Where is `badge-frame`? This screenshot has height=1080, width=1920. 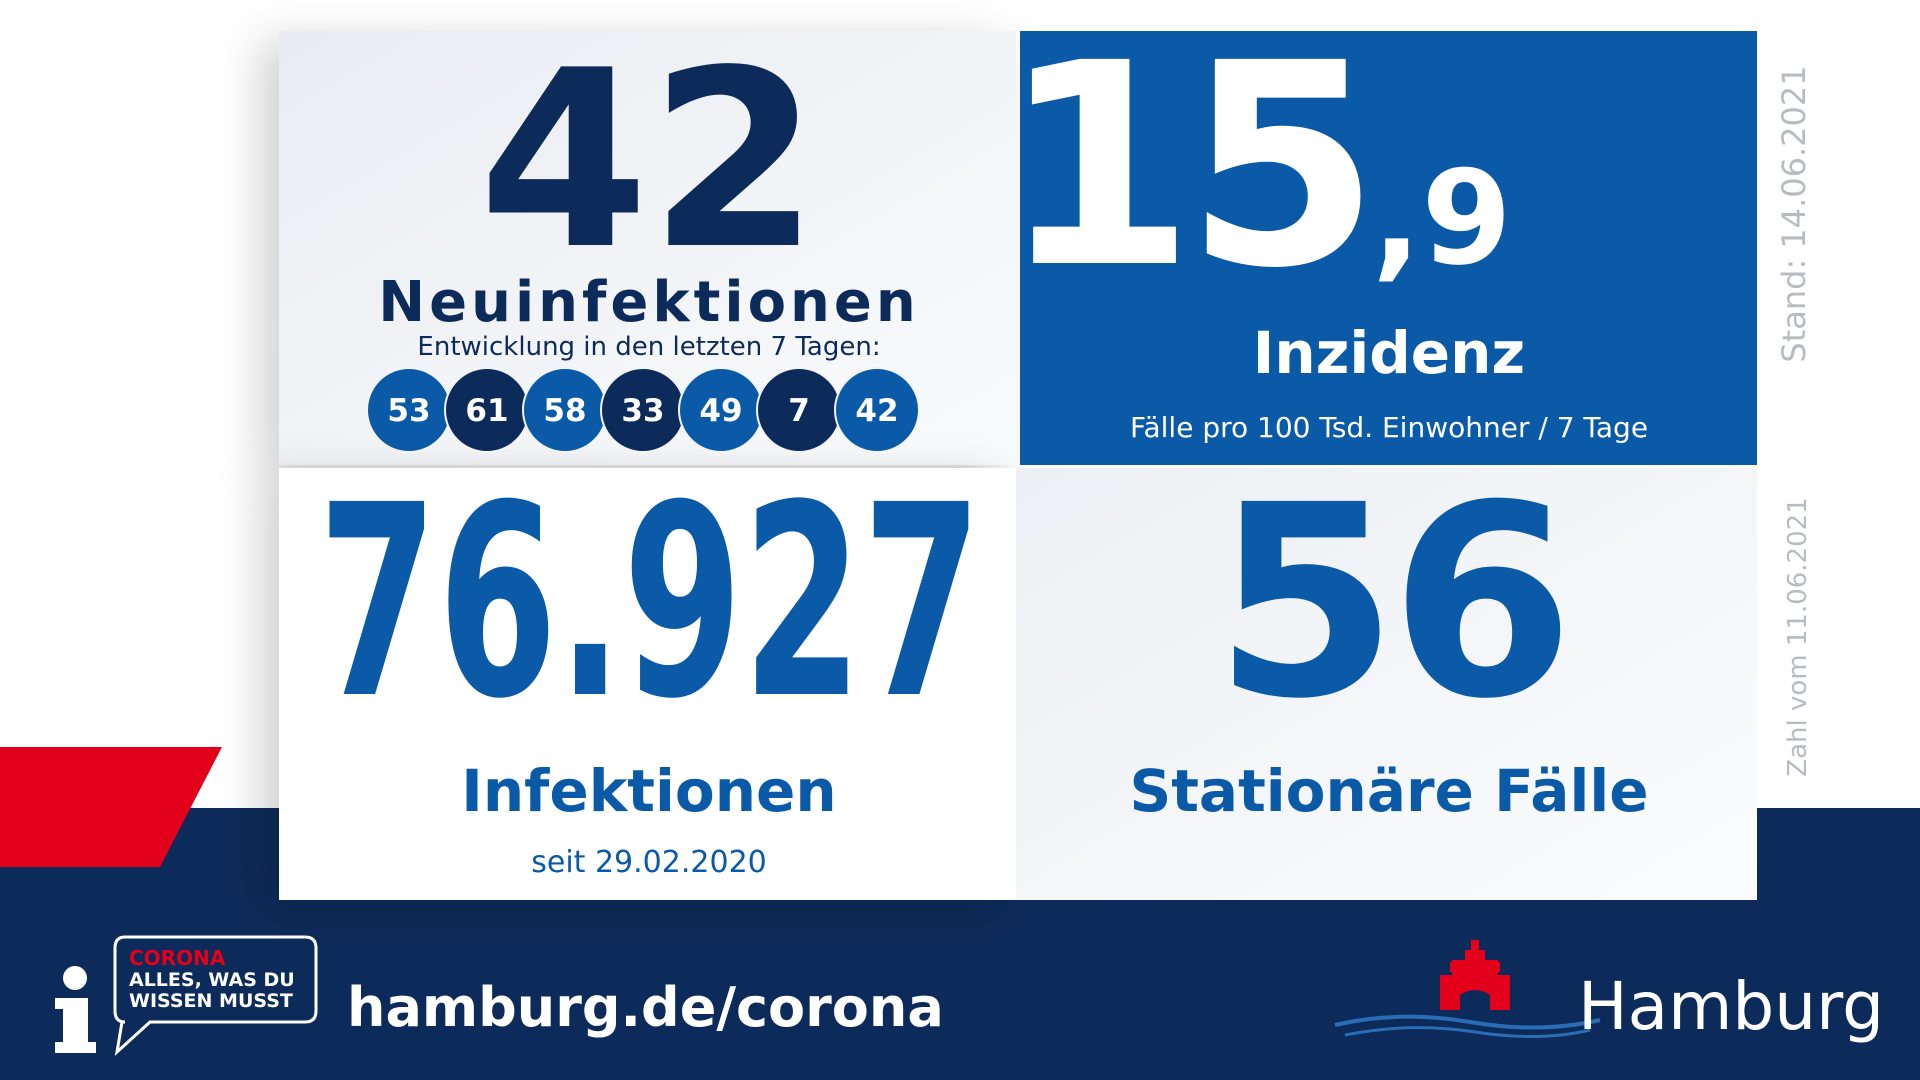 badge-frame is located at coordinates (215, 996).